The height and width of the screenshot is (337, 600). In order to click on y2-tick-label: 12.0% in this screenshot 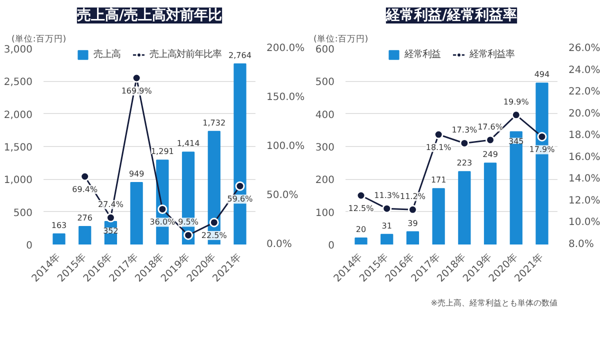, I will do `click(584, 200)`.